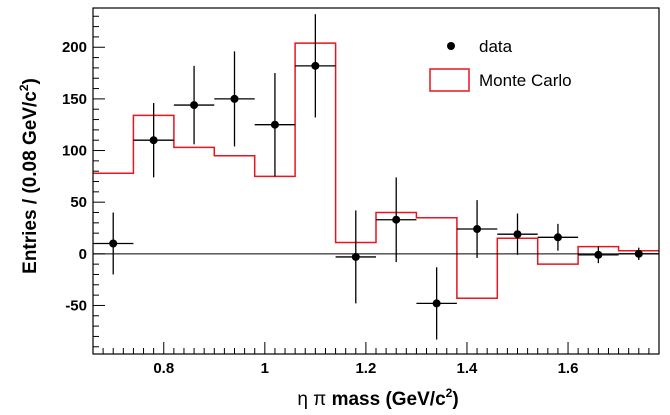 This screenshot has height=415, width=670. What do you see at coordinates (30, 182) in the screenshot?
I see `y-axis-title-main: Entries / (0.08 GeV/c` at bounding box center [30, 182].